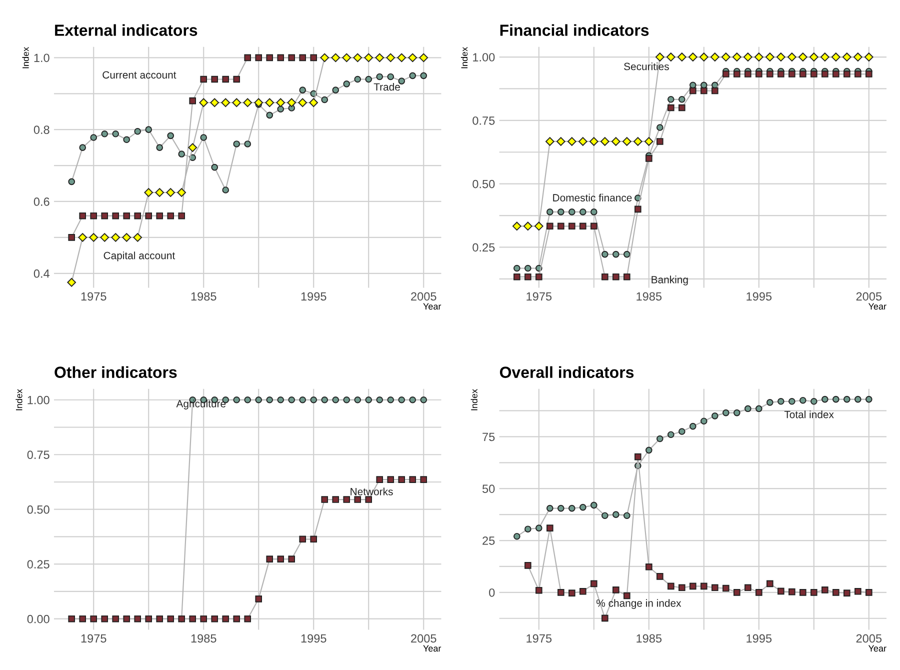 This screenshot has height=670, width=900. I want to click on annotation: Securities, so click(646, 66).